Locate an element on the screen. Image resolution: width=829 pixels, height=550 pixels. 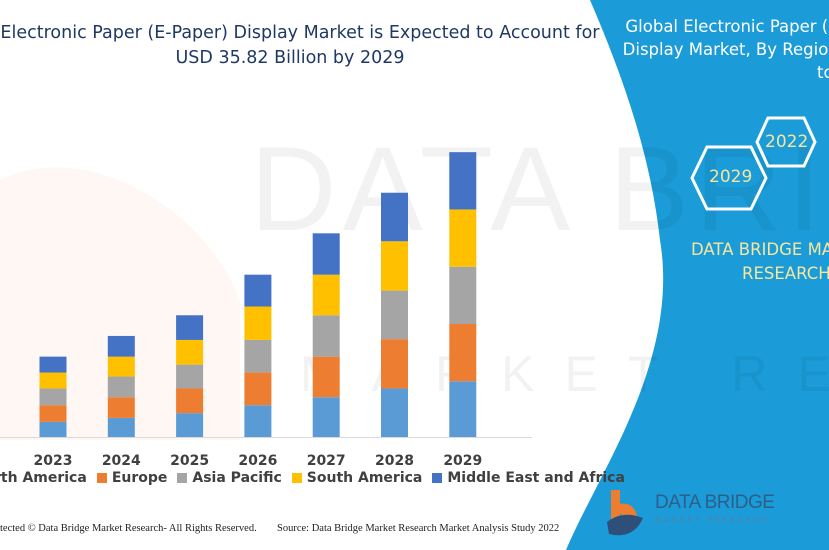
bar-segment-2024-asia-pacific is located at coordinates (121, 387).